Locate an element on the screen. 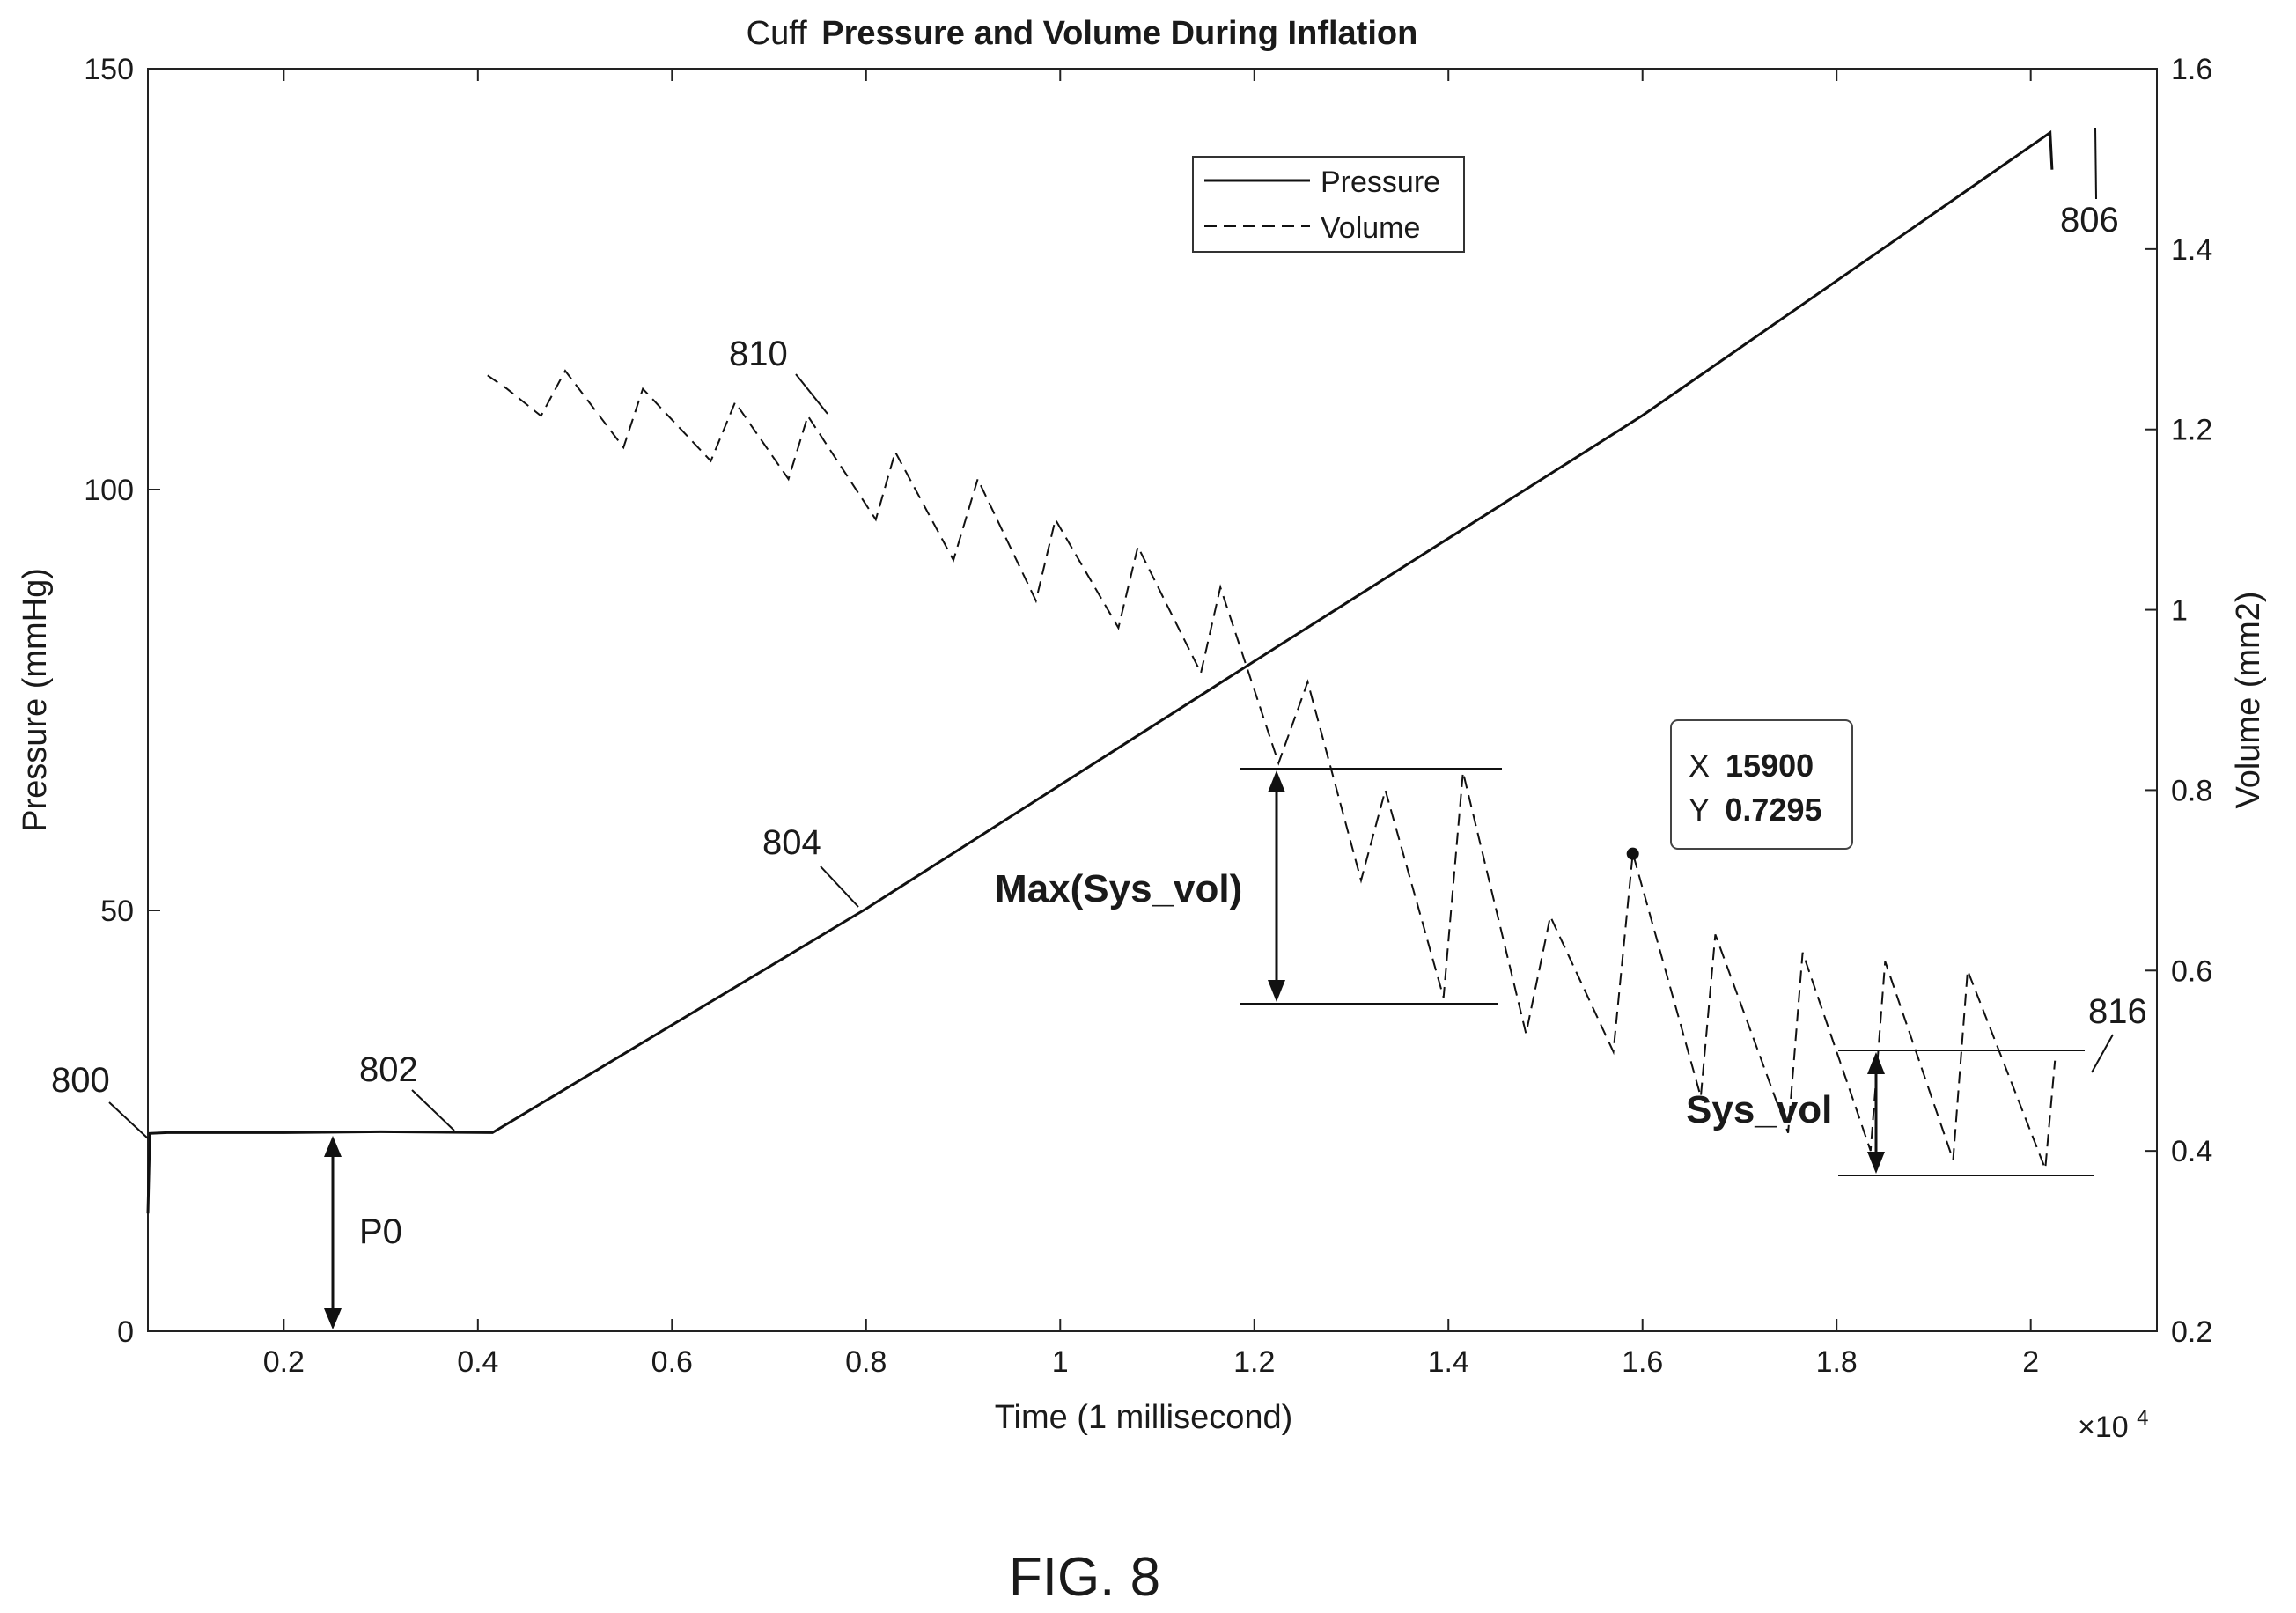 The image size is (2296, 1613). p0-arrow-head-bottom is located at coordinates (333, 1318).